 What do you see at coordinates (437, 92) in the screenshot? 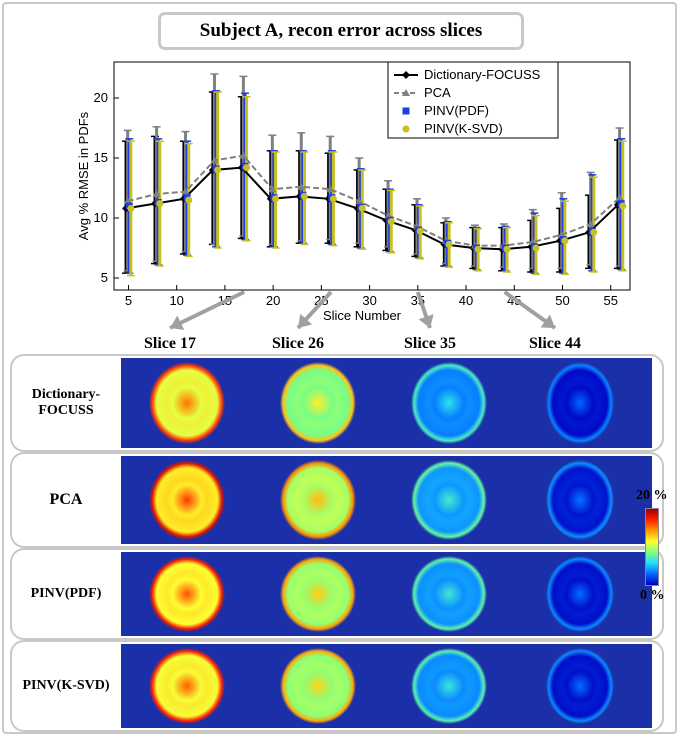
I see `legend-label: PCA` at bounding box center [437, 92].